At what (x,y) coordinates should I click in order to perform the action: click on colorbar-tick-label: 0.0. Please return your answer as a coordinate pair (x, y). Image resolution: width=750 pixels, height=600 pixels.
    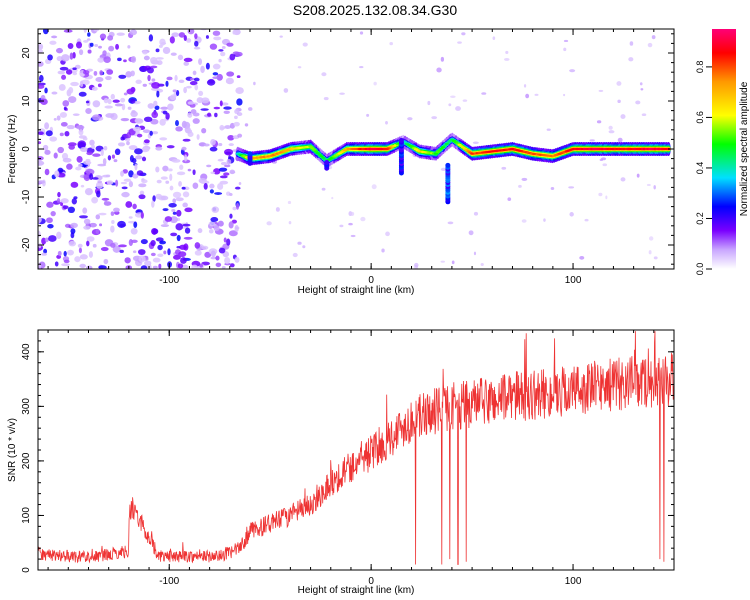
    Looking at the image, I should click on (700, 269).